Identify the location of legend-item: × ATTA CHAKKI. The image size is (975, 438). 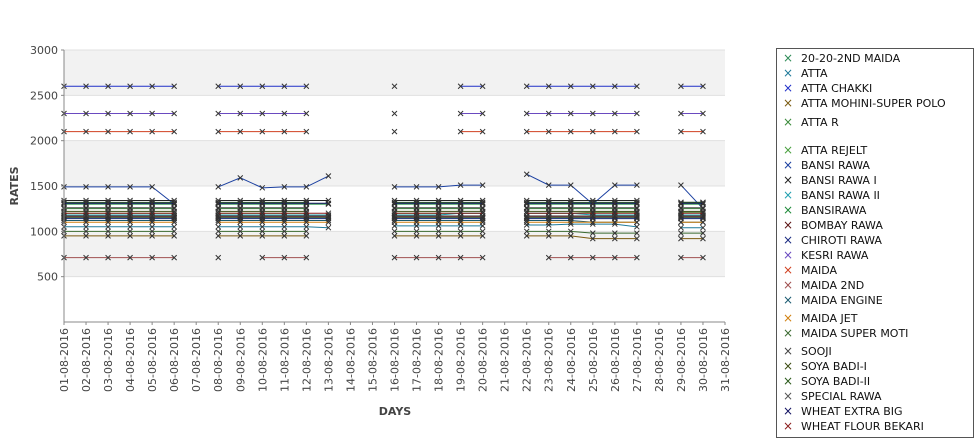
(826, 88).